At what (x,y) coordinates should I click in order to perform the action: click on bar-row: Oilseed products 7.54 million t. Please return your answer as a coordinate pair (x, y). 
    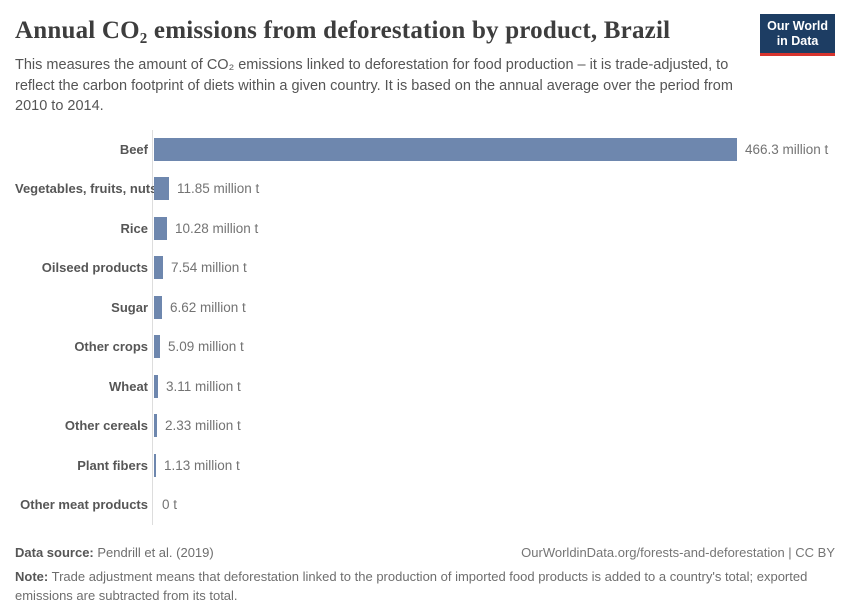
    Looking at the image, I should click on (425, 268).